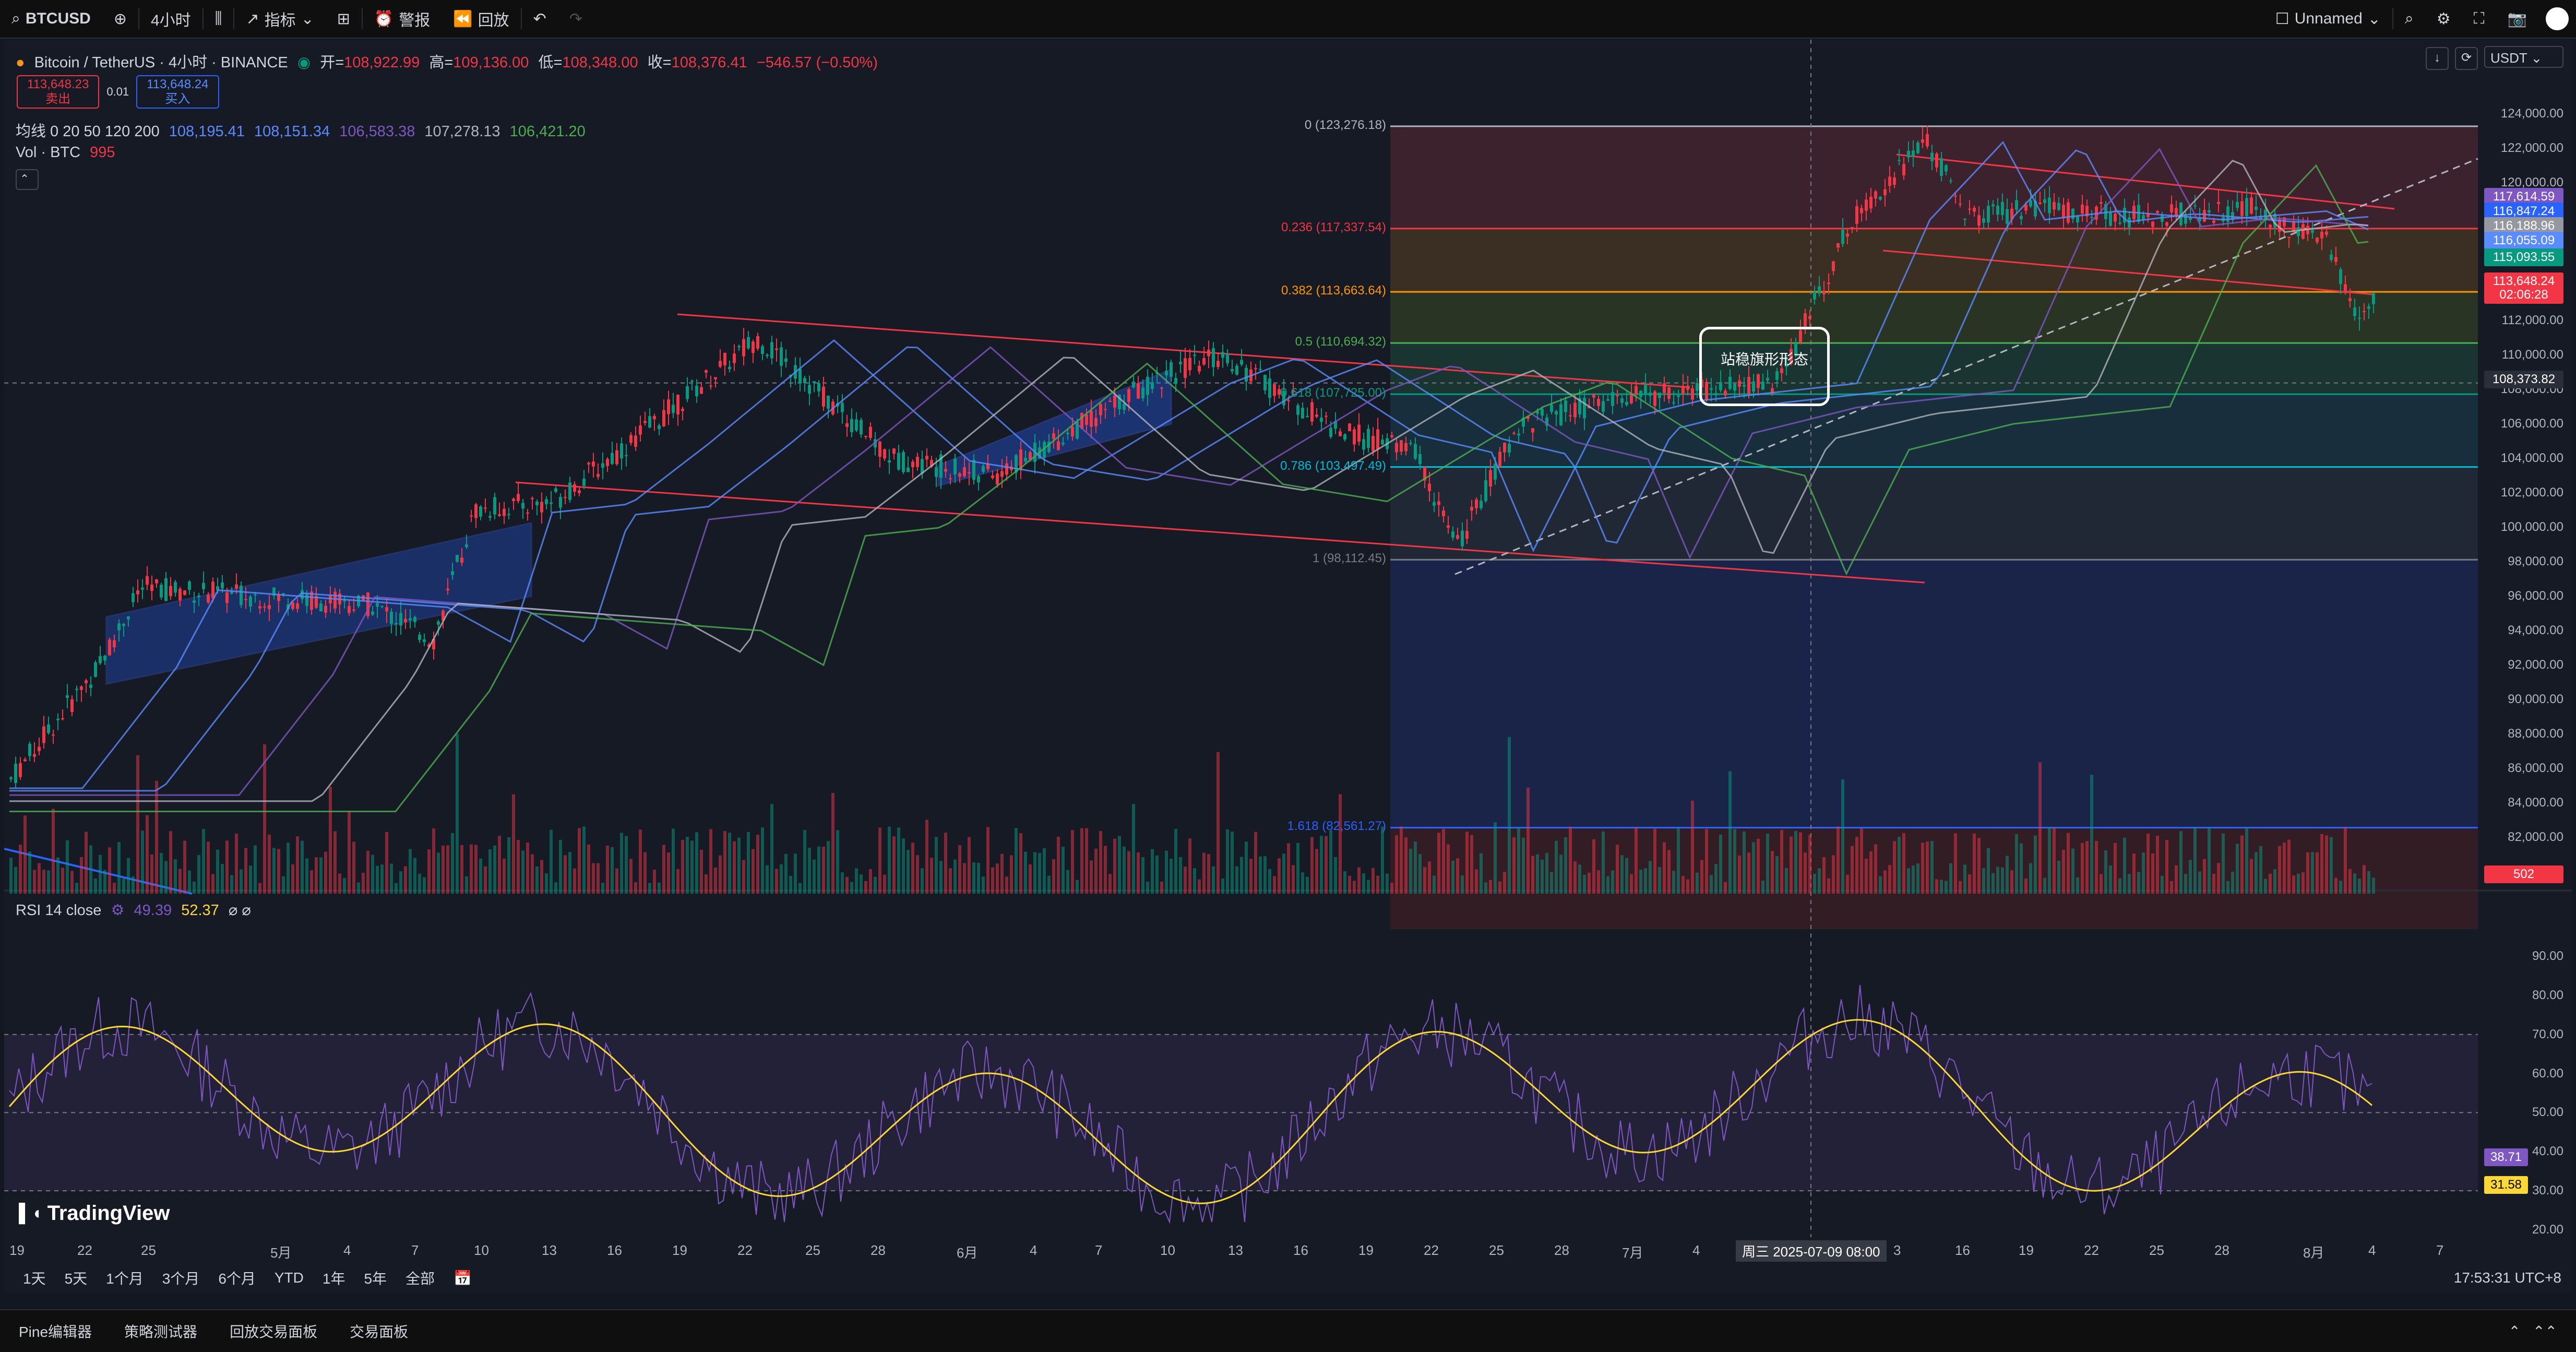 This screenshot has width=2576, height=1352. I want to click on interval-button: 4小时, so click(171, 21).